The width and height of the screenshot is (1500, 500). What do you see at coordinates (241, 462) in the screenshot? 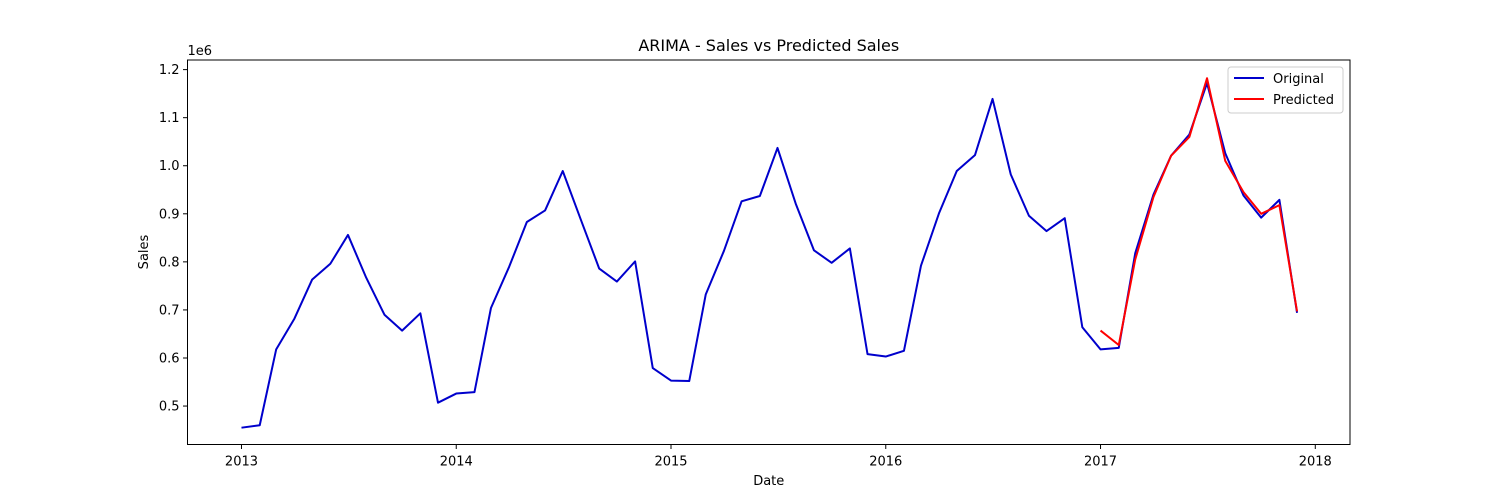
I see `x-tick-label: 2013` at bounding box center [241, 462].